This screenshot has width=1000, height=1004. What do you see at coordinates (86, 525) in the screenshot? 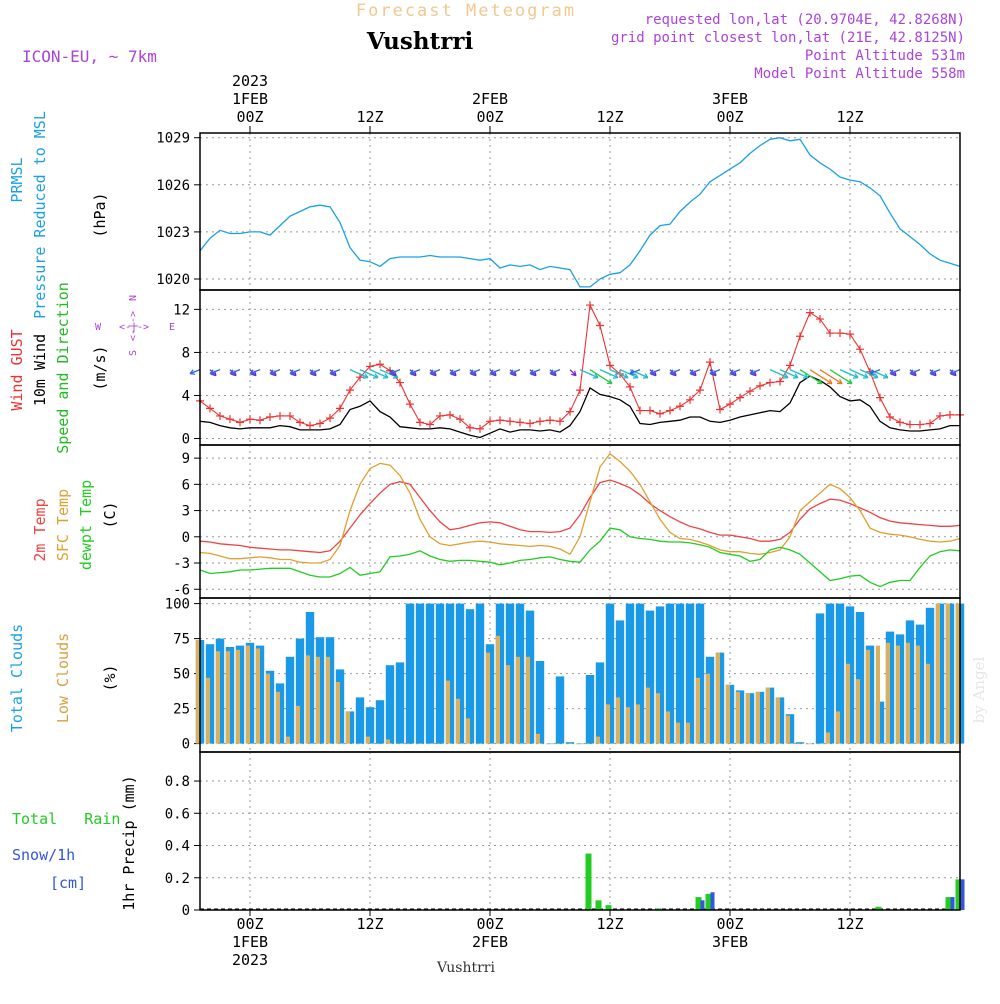
I see `temp-label-dewpt: dewpt Temp` at bounding box center [86, 525].